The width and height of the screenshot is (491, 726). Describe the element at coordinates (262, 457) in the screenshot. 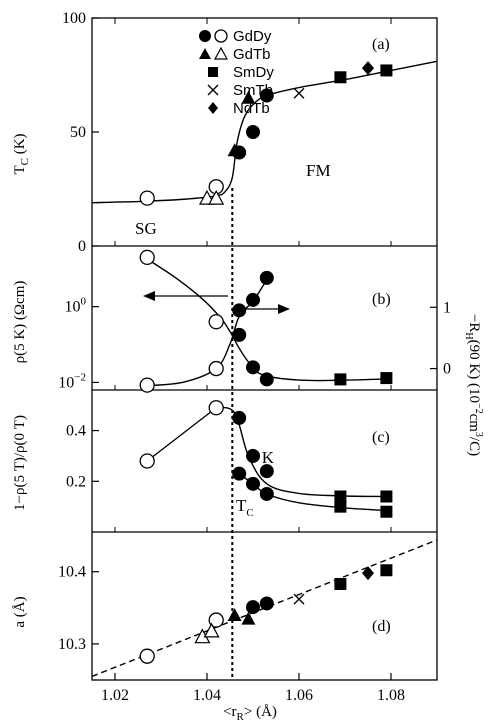

I see `annotation-5k: 5 K` at that location.